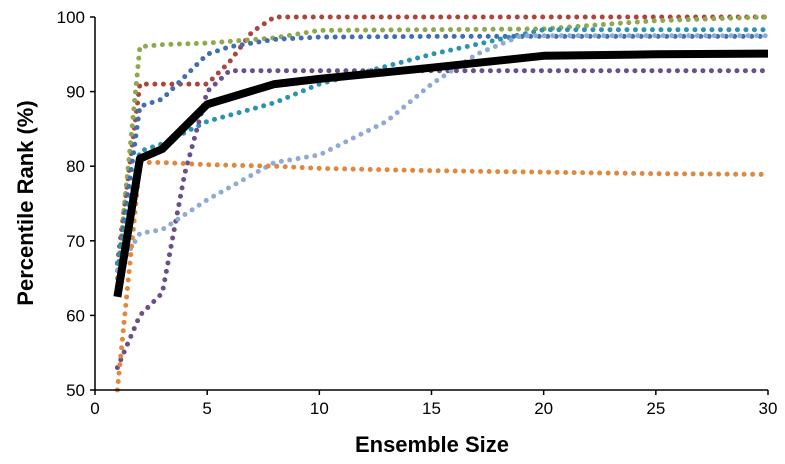  Describe the element at coordinates (25, 202) in the screenshot. I see `y-axis-title: Percentile Rank (%)` at that location.